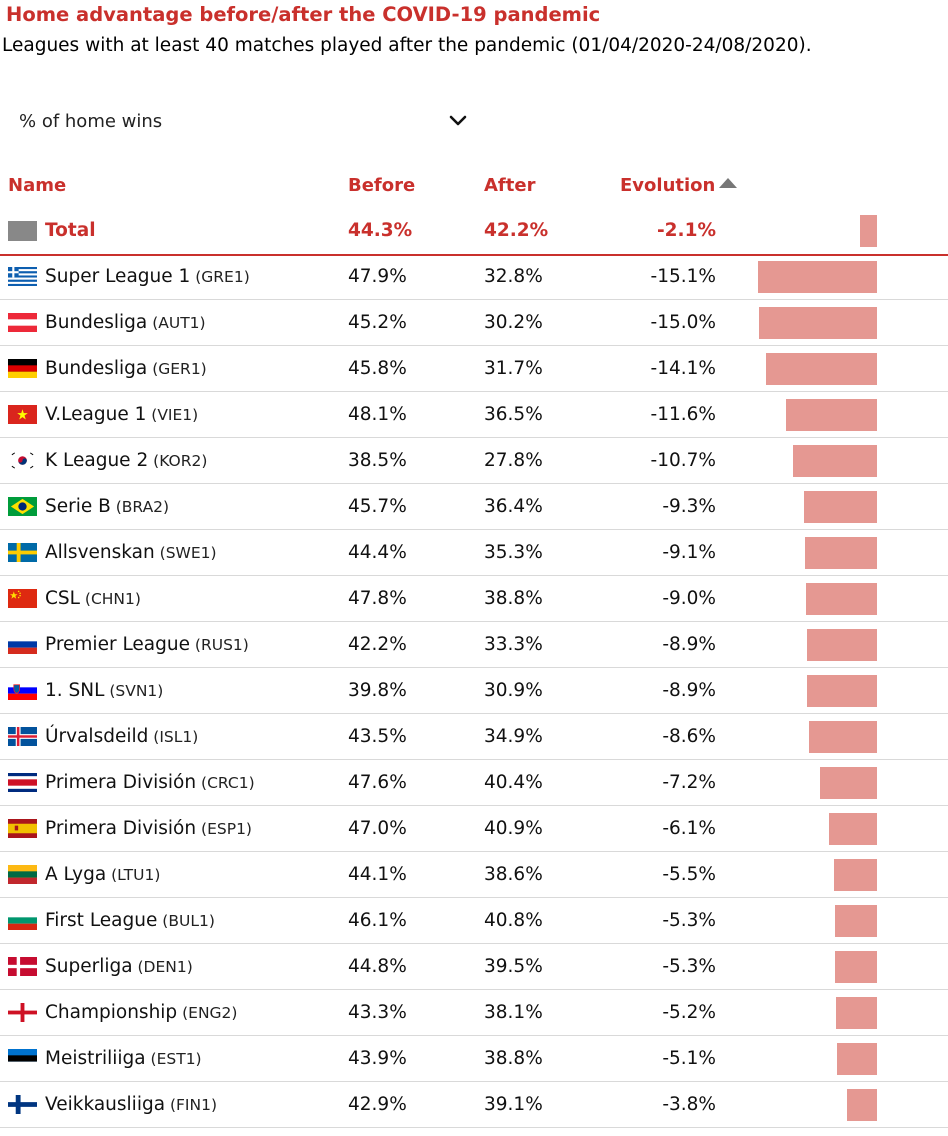  Describe the element at coordinates (689, 736) in the screenshot. I see `row-evolution: -8.6%` at that location.